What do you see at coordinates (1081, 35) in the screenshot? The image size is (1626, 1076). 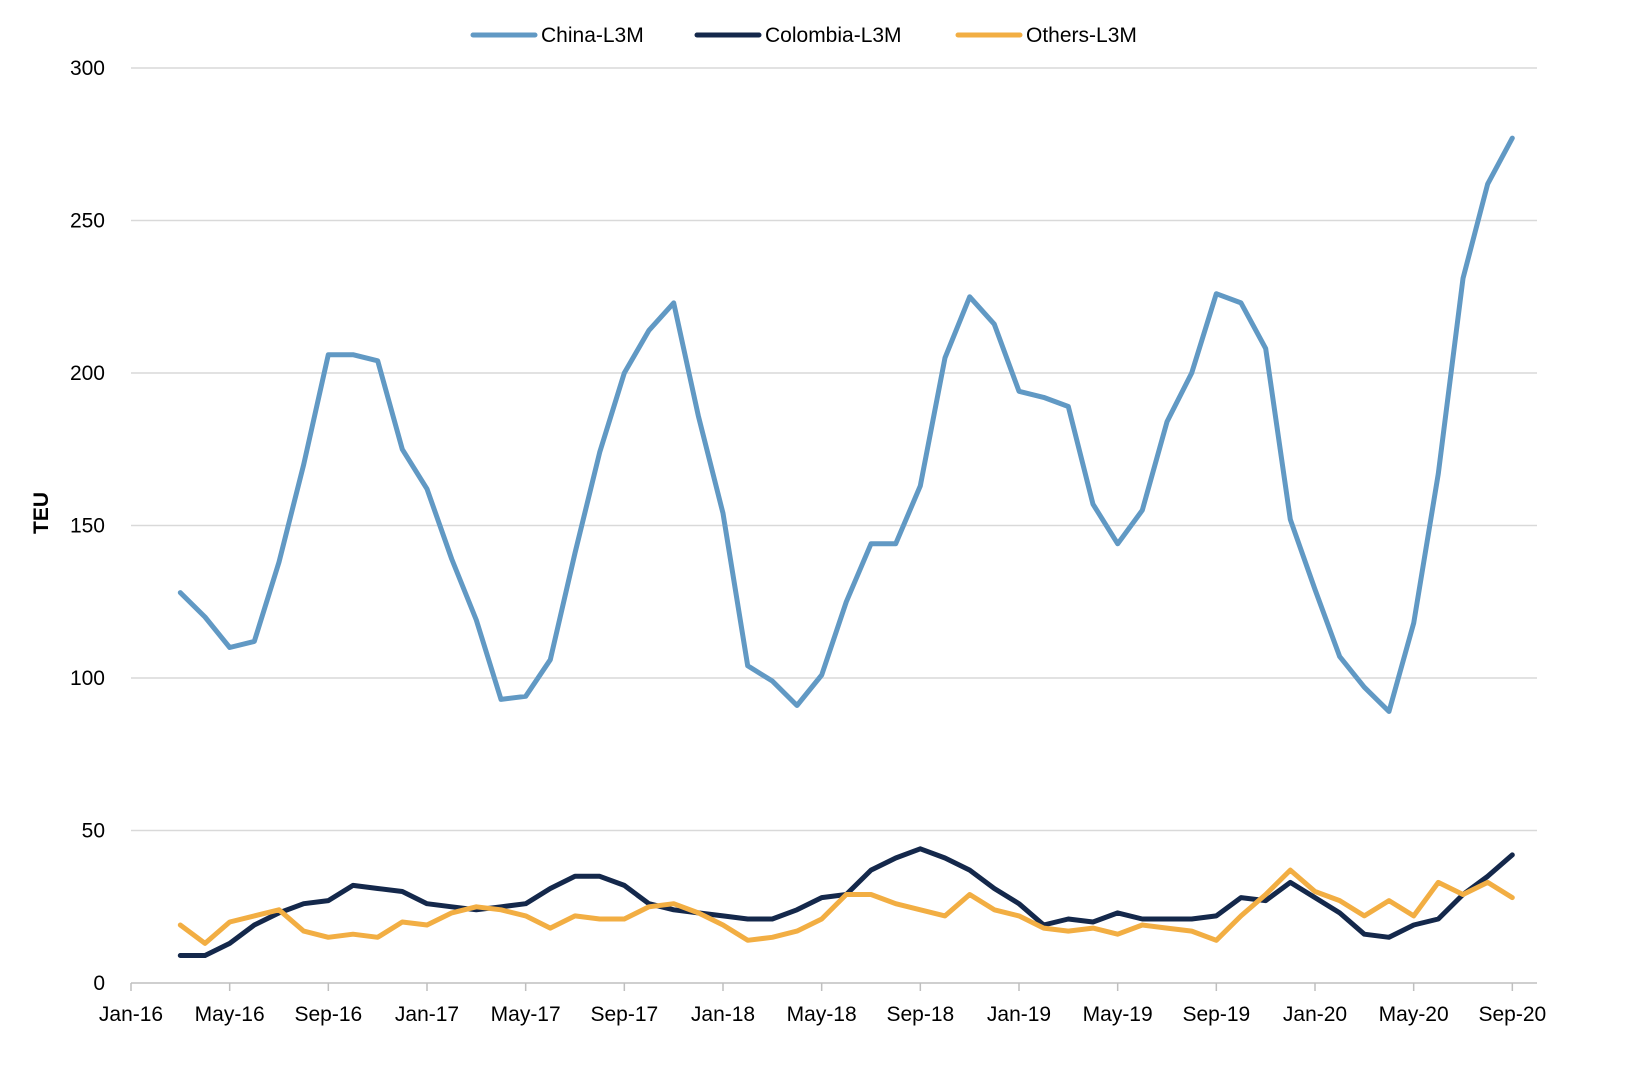 I see `legend-label-others-l3m: Others-L3M` at bounding box center [1081, 35].